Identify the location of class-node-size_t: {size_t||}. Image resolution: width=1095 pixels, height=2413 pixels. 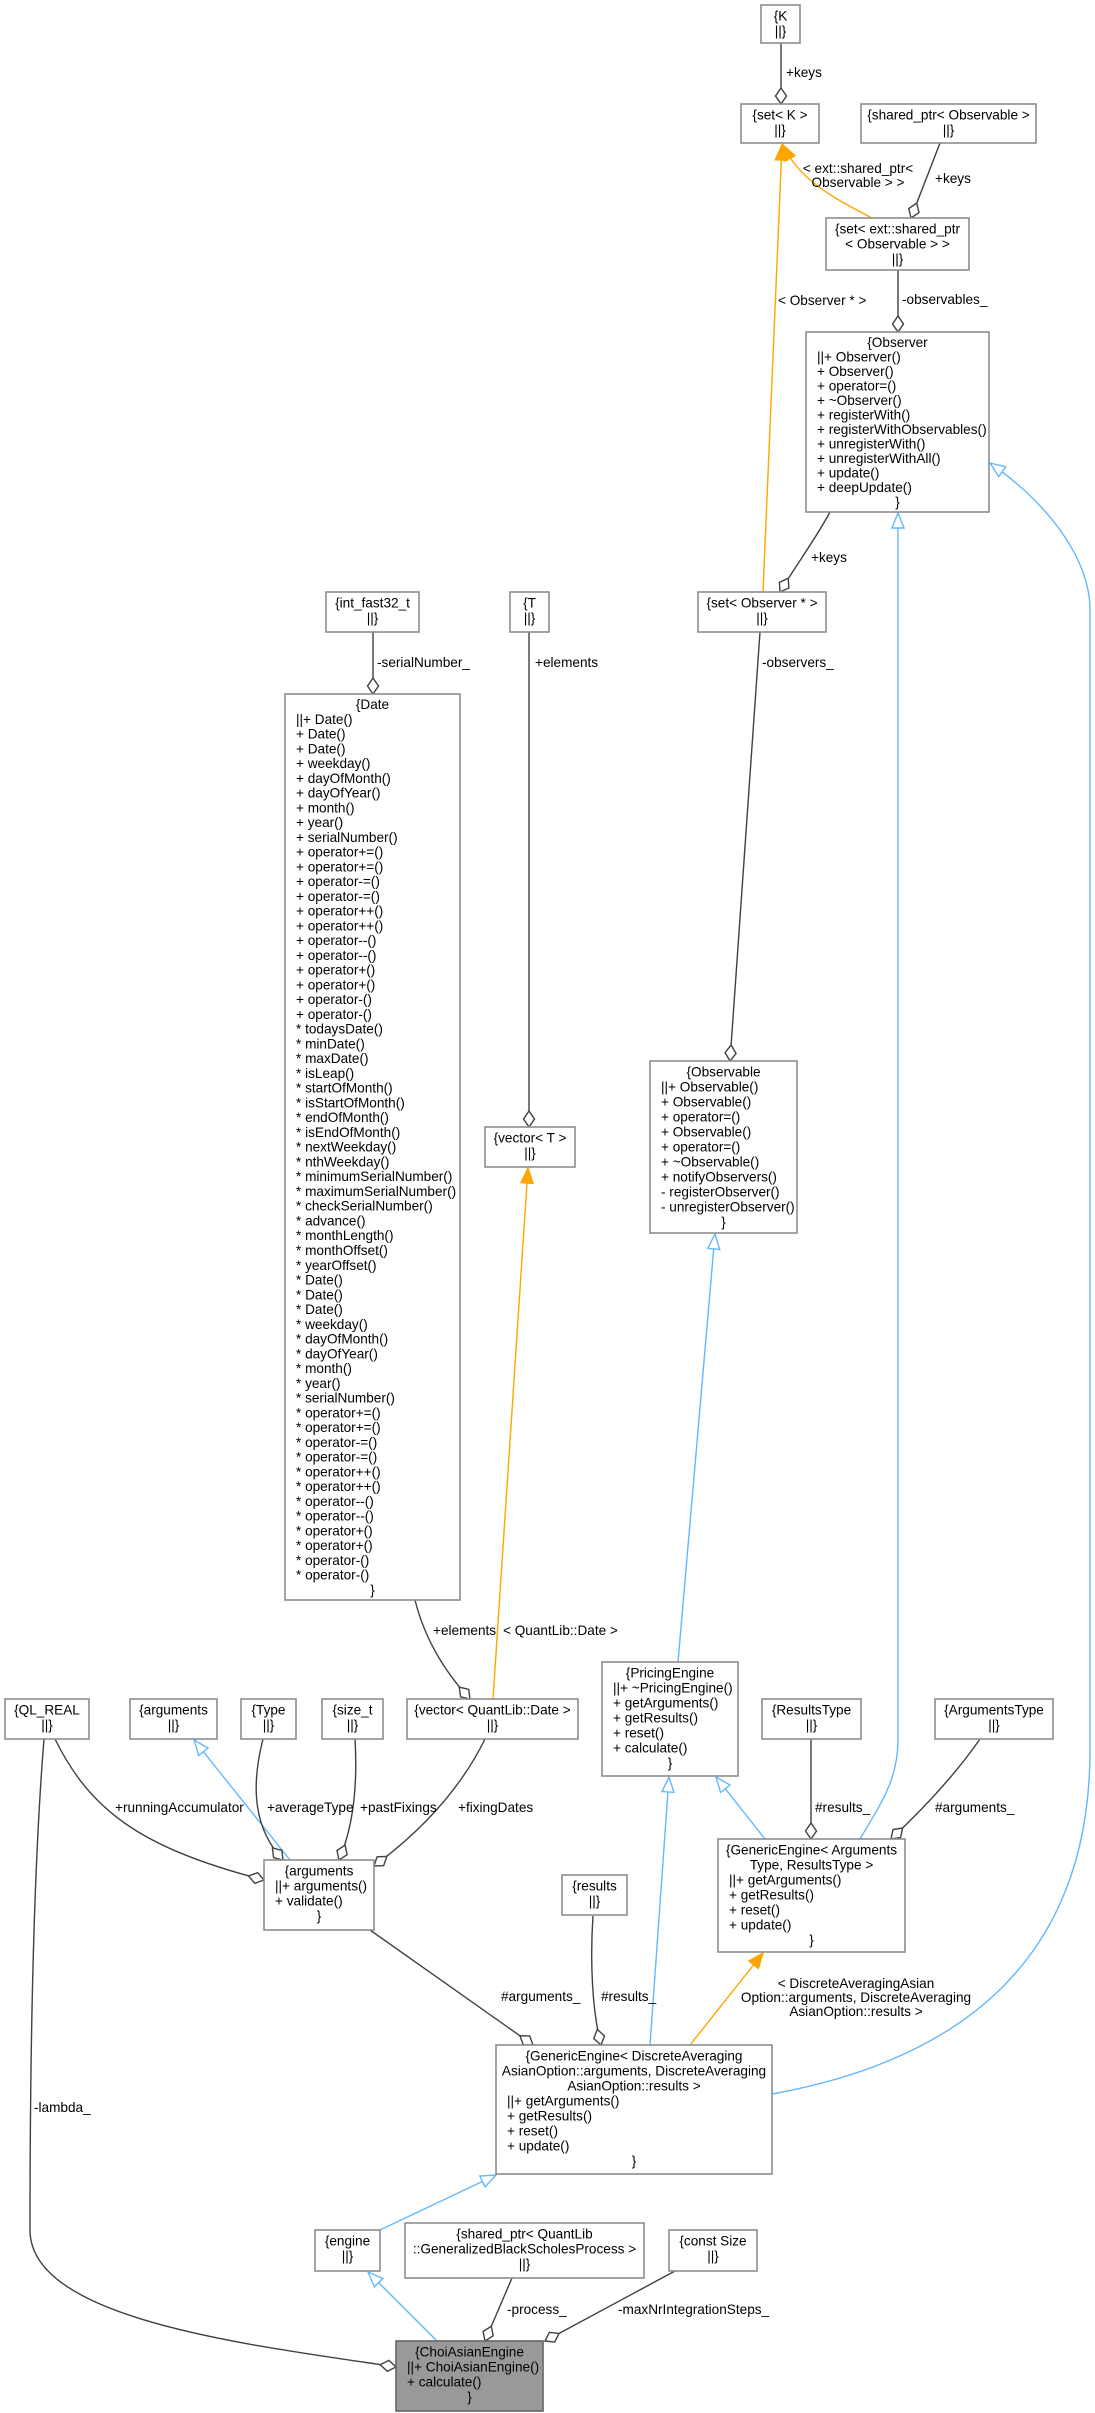
(352, 1719).